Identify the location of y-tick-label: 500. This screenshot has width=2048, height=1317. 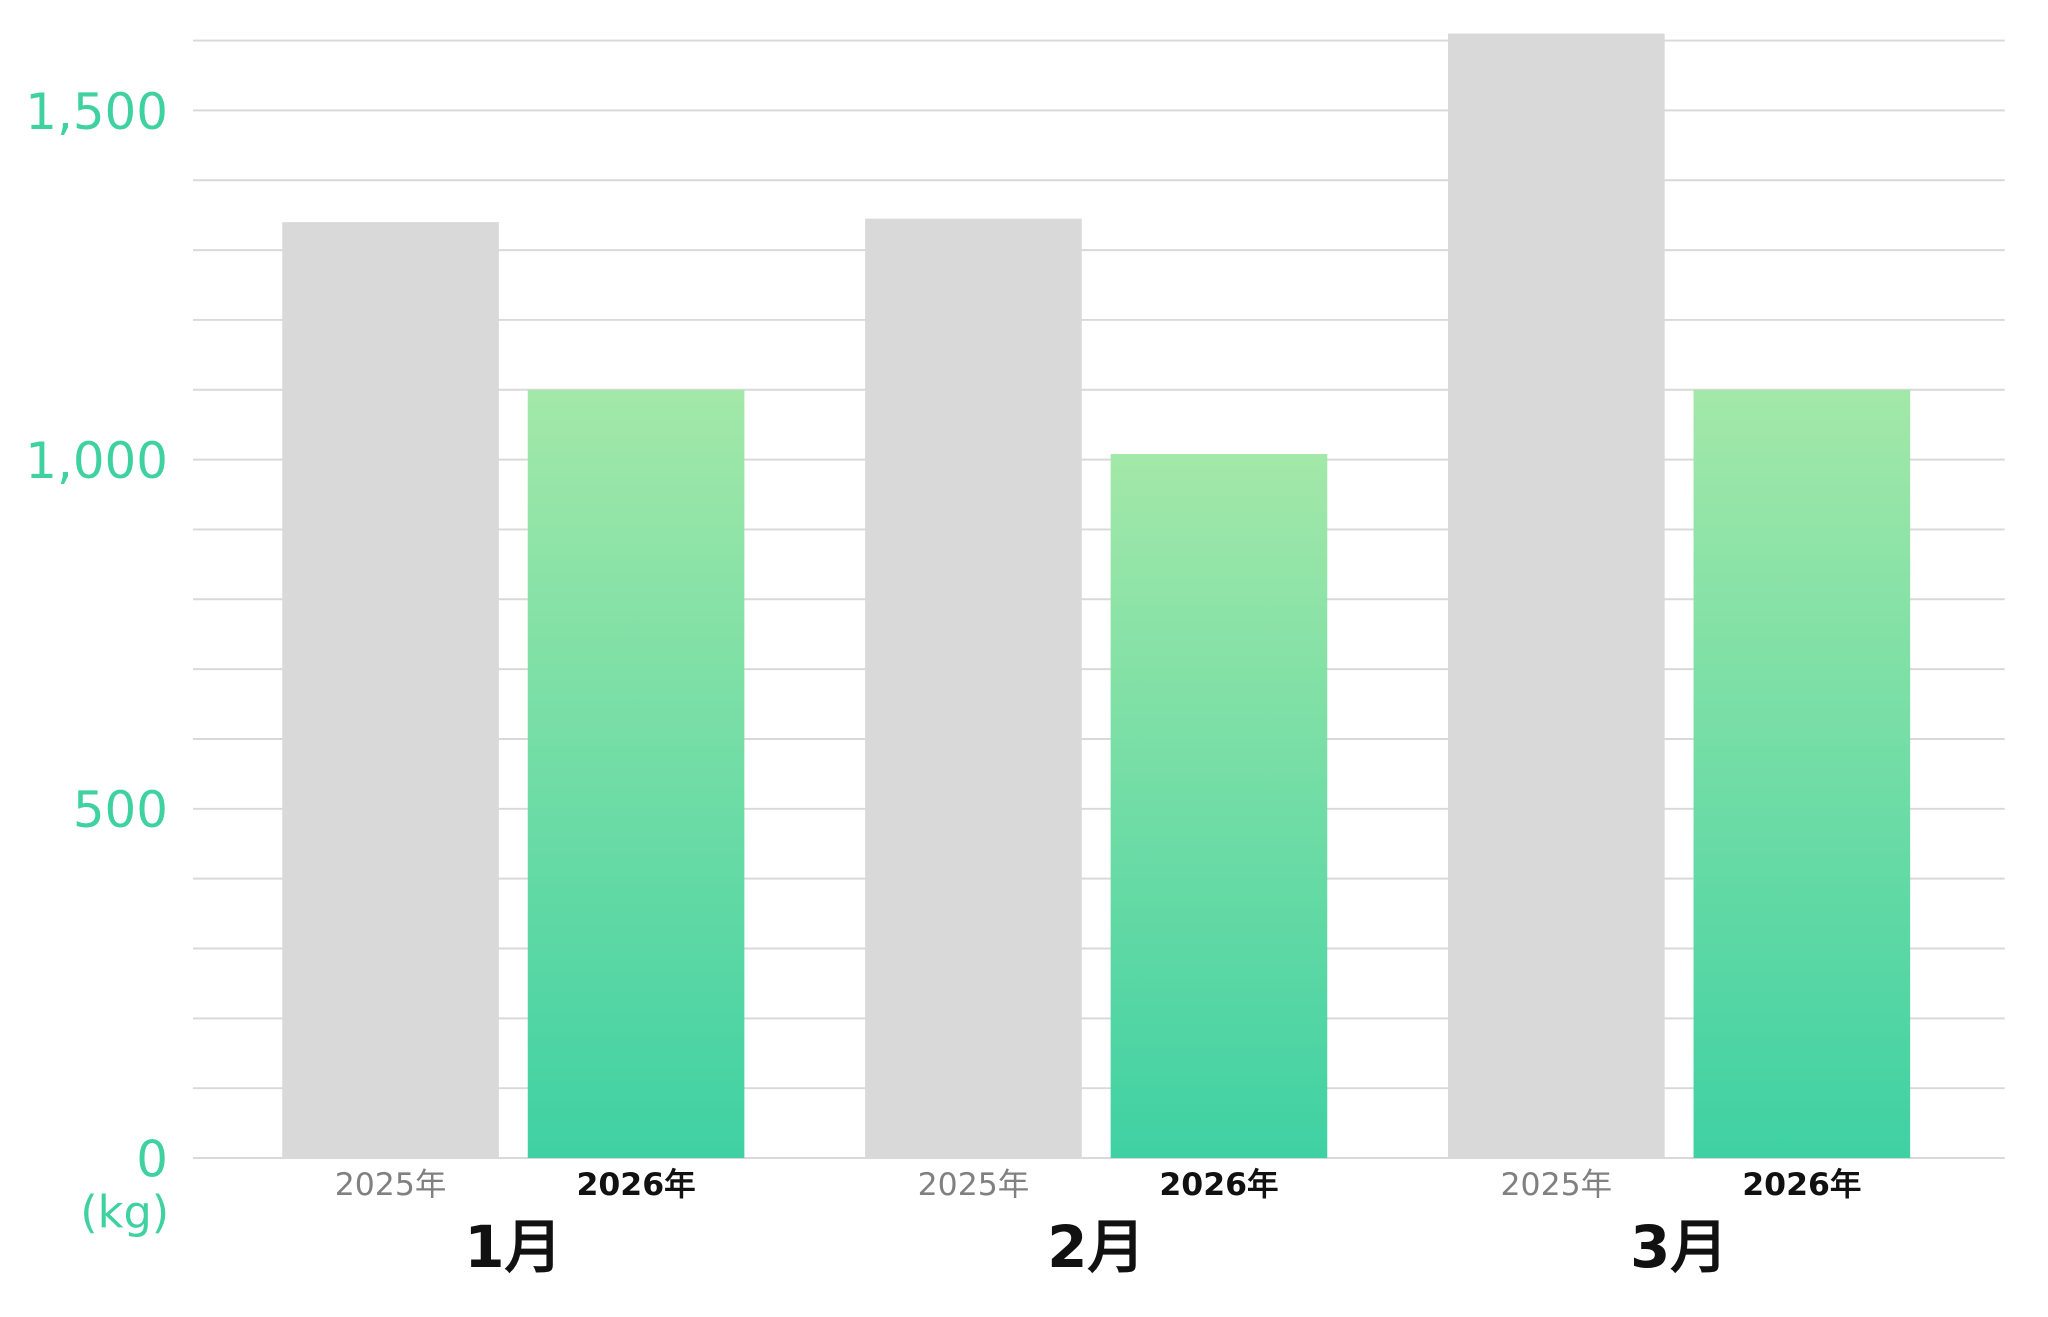
(120, 810).